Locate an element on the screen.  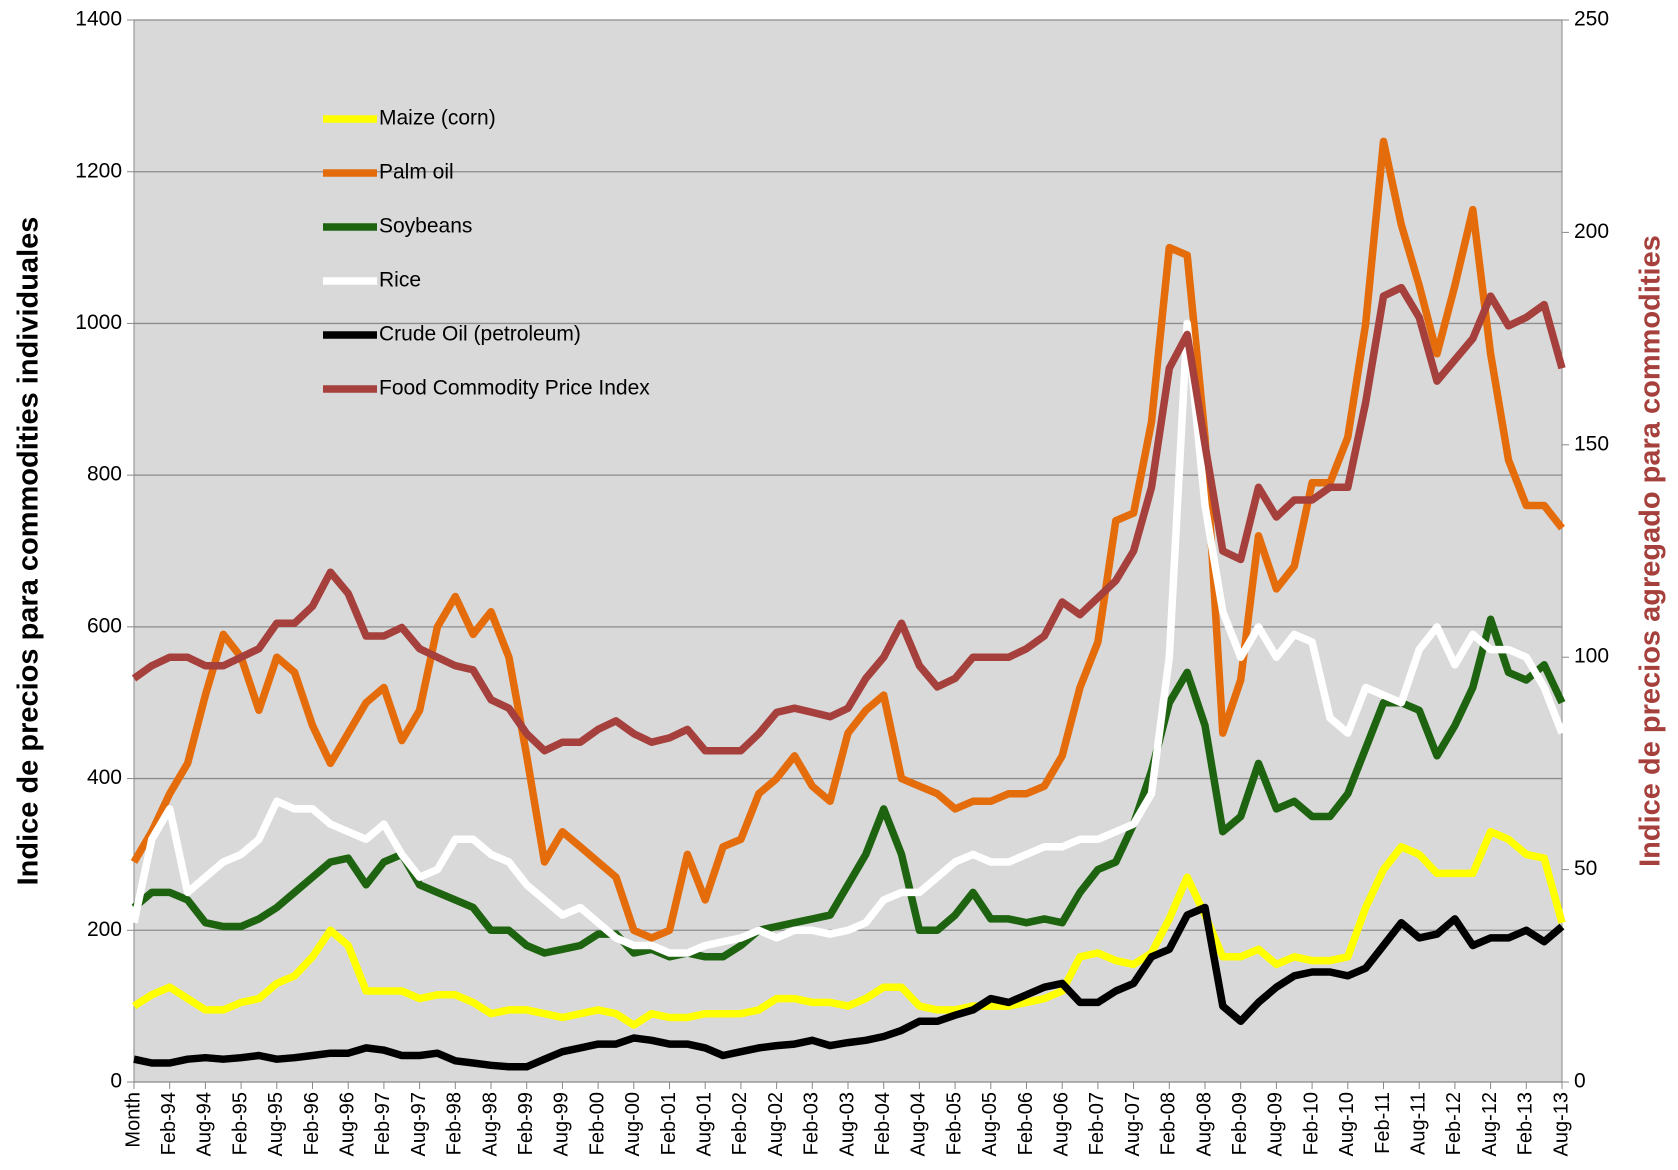
y-tick-label: 0 is located at coordinates (116, 1081).